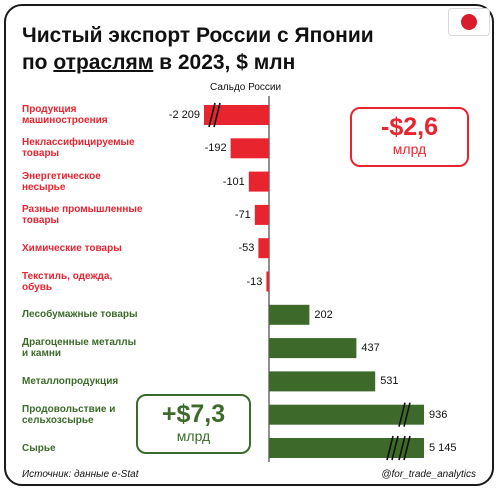 The width and height of the screenshot is (500, 492). I want to click on category-label-line: Продукция, so click(49, 109).